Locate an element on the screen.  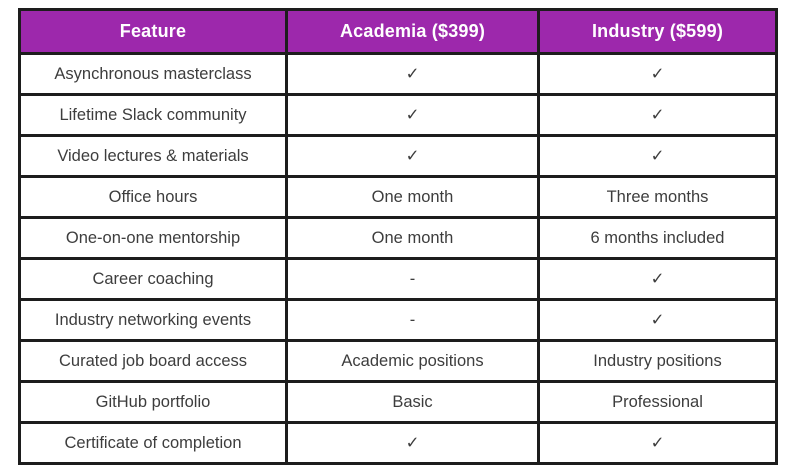
table-row: Certificate of completion ✓ ✓ is located at coordinates (398, 443).